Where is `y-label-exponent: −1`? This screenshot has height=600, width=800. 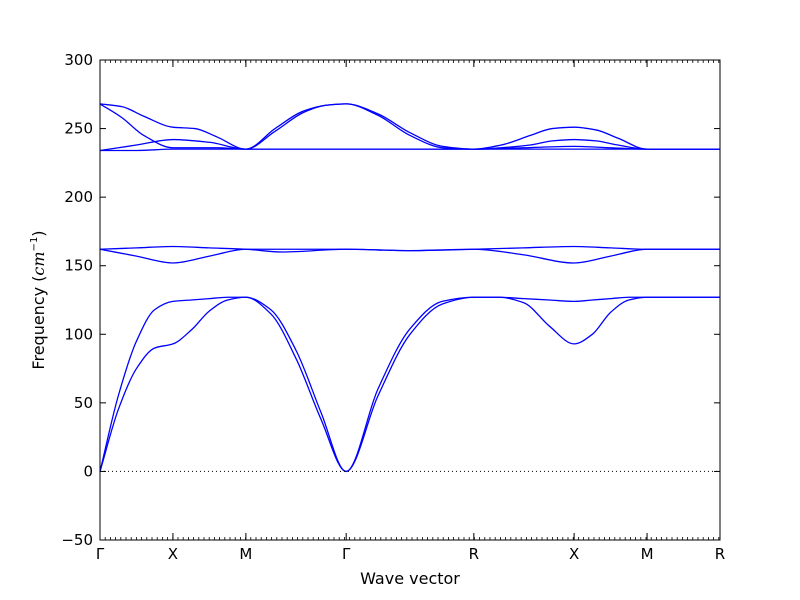 y-label-exponent: −1 is located at coordinates (34, 244).